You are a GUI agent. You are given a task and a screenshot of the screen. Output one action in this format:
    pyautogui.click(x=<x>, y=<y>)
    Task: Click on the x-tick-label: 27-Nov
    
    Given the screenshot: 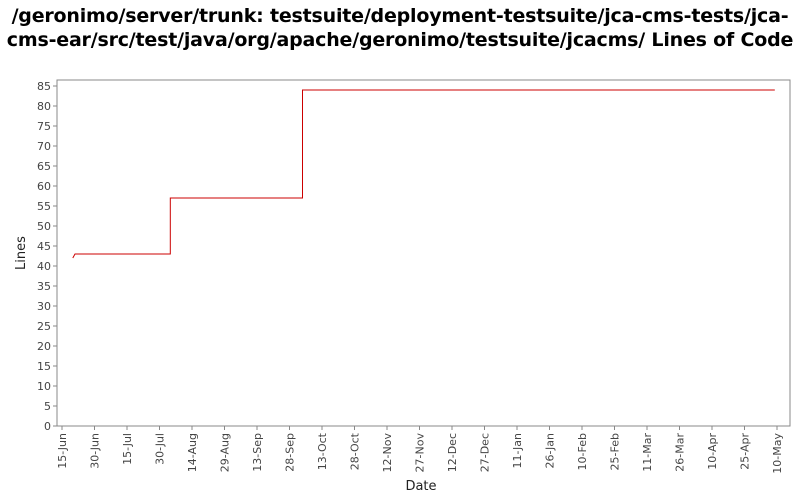 What is the action you would take?
    pyautogui.click(x=420, y=453)
    